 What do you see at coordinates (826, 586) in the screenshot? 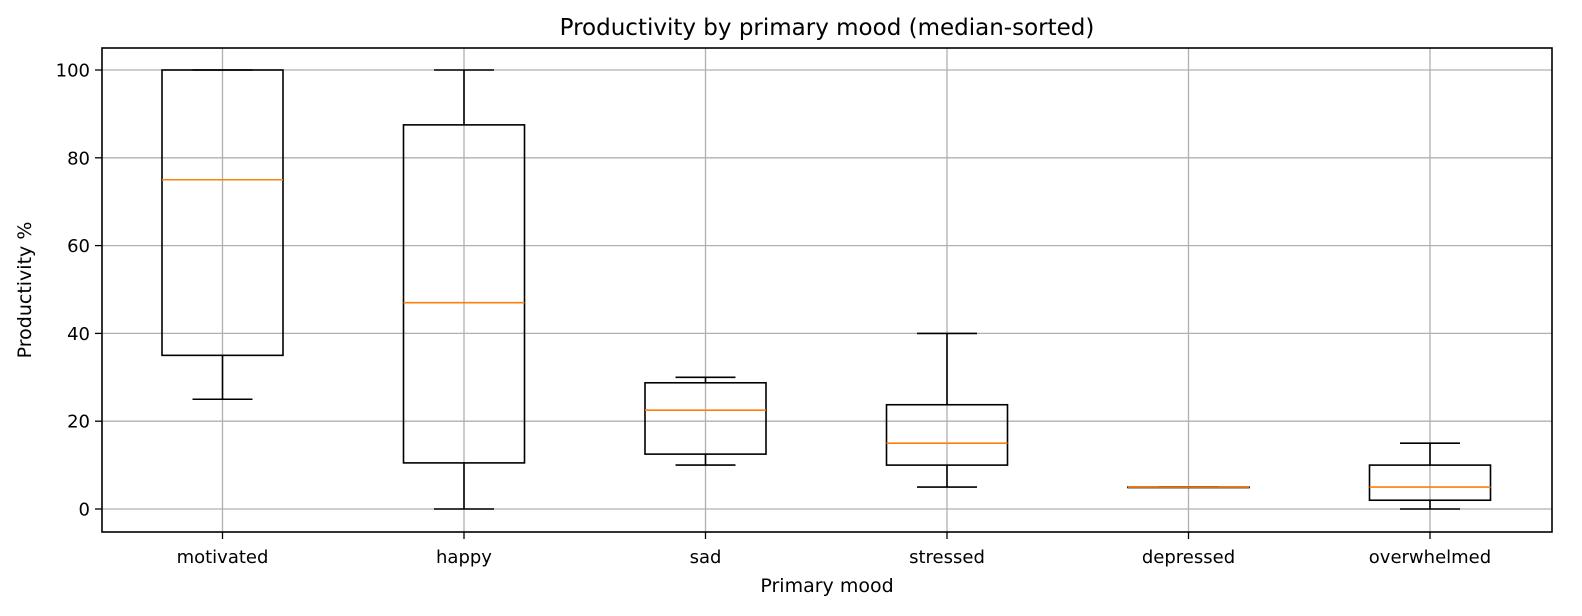
I see `x-axis-label: Primary mood` at bounding box center [826, 586].